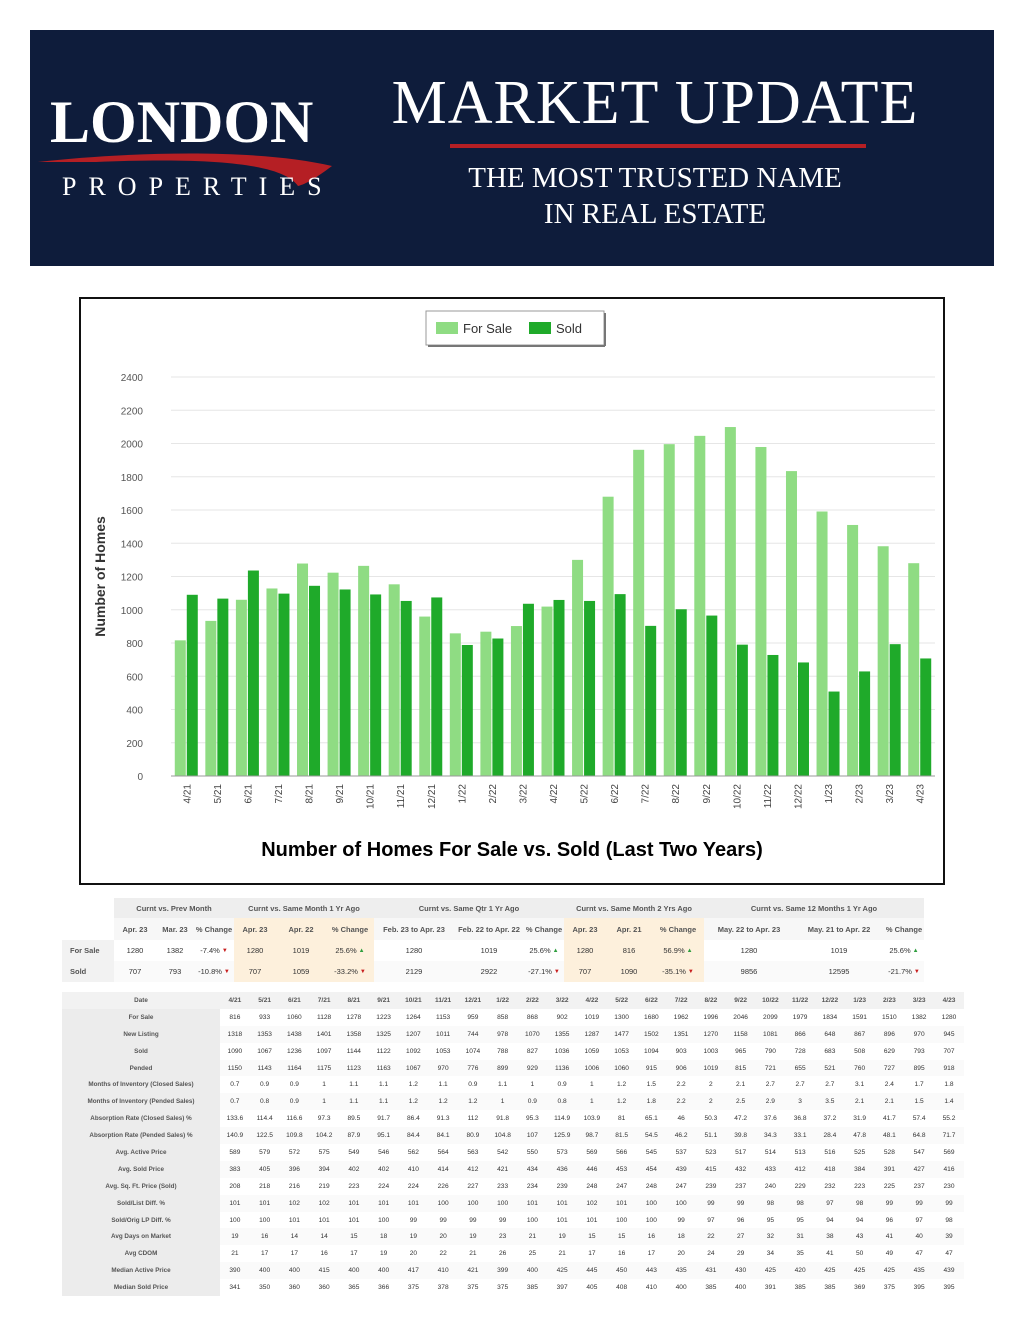 The height and width of the screenshot is (1325, 1024). What do you see at coordinates (324, 1068) in the screenshot?
I see `detail-cell: 1175` at bounding box center [324, 1068].